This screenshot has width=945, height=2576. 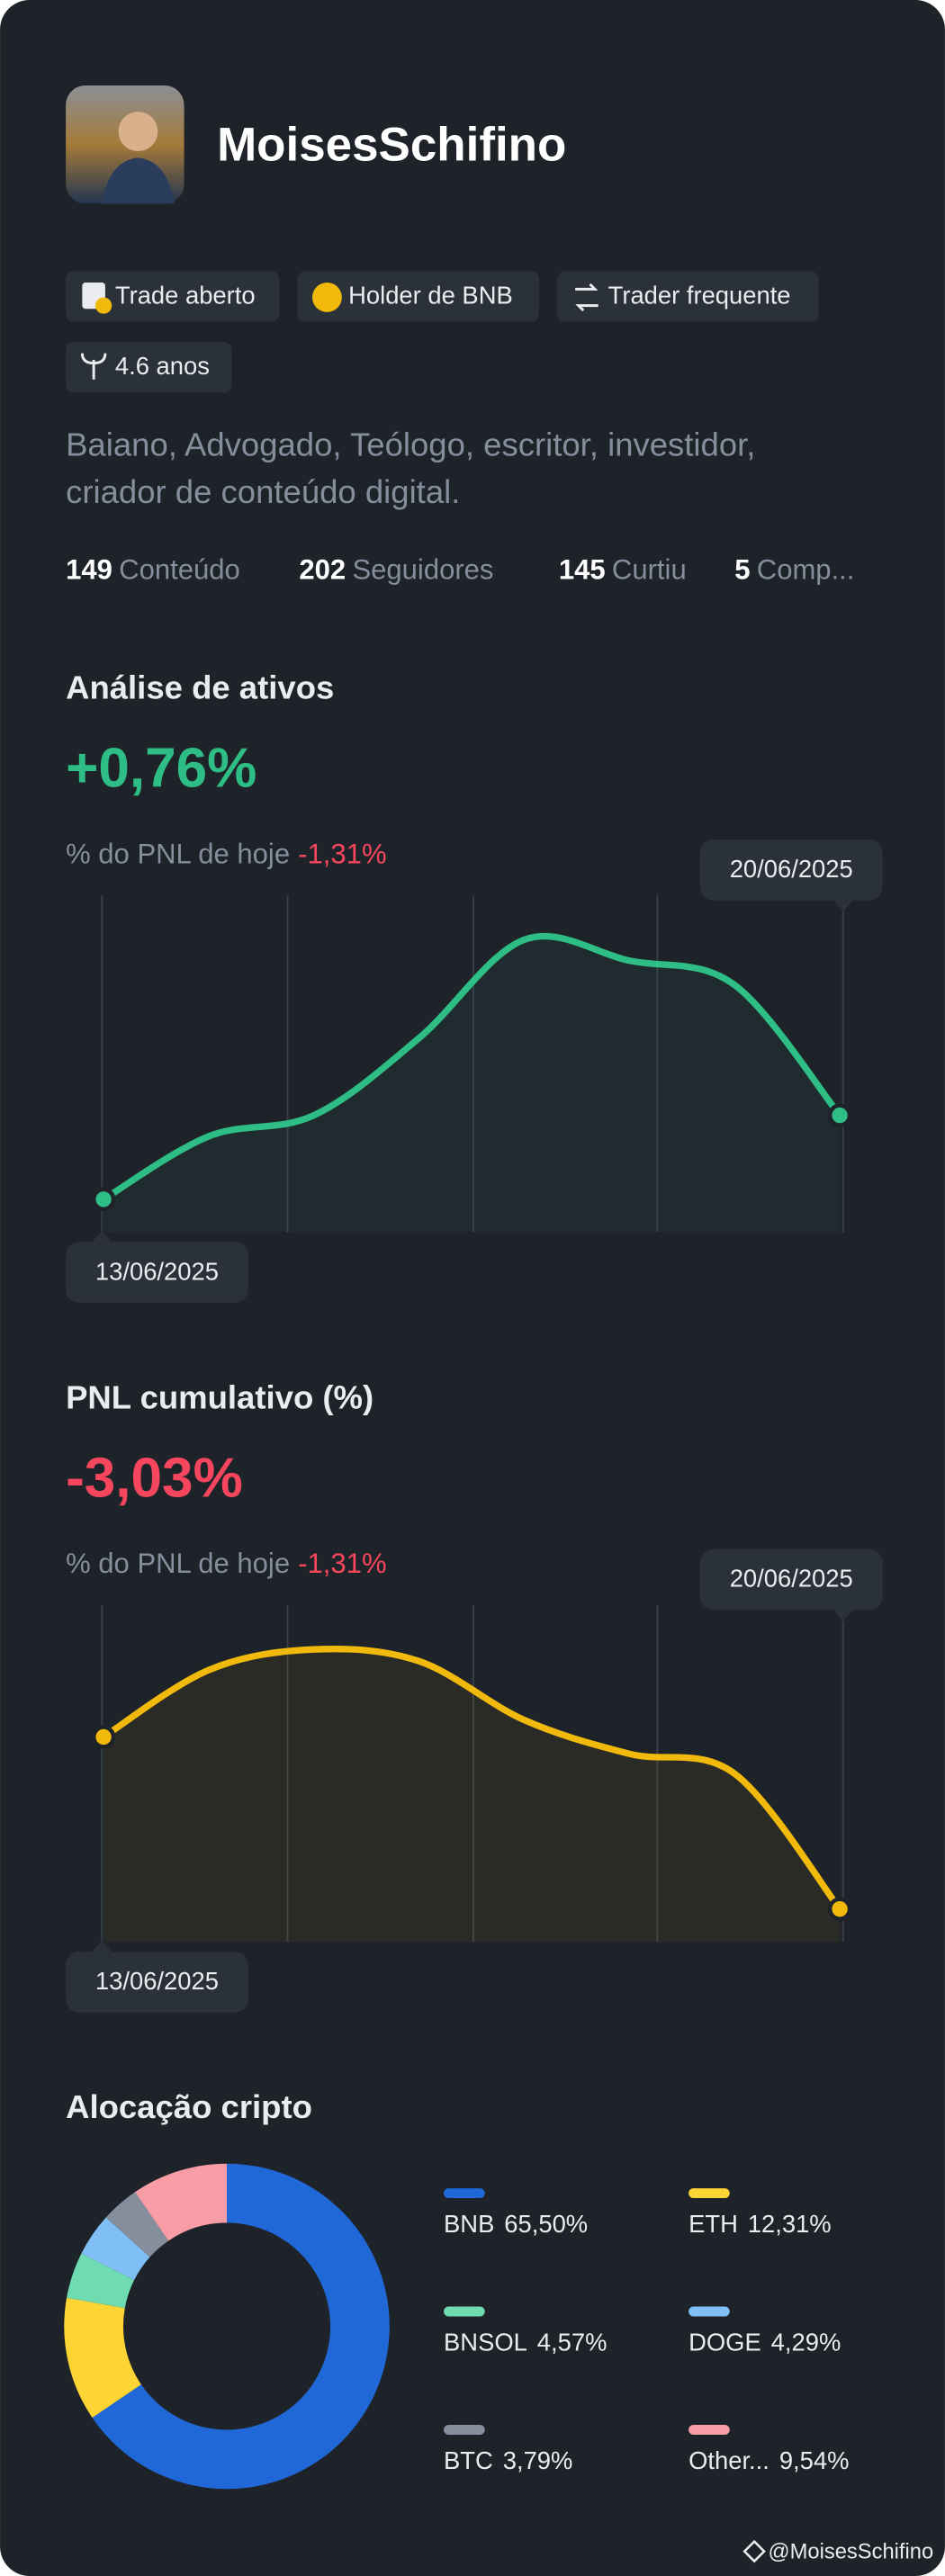 What do you see at coordinates (468, 2460) in the screenshot?
I see `legend-name: BTC` at bounding box center [468, 2460].